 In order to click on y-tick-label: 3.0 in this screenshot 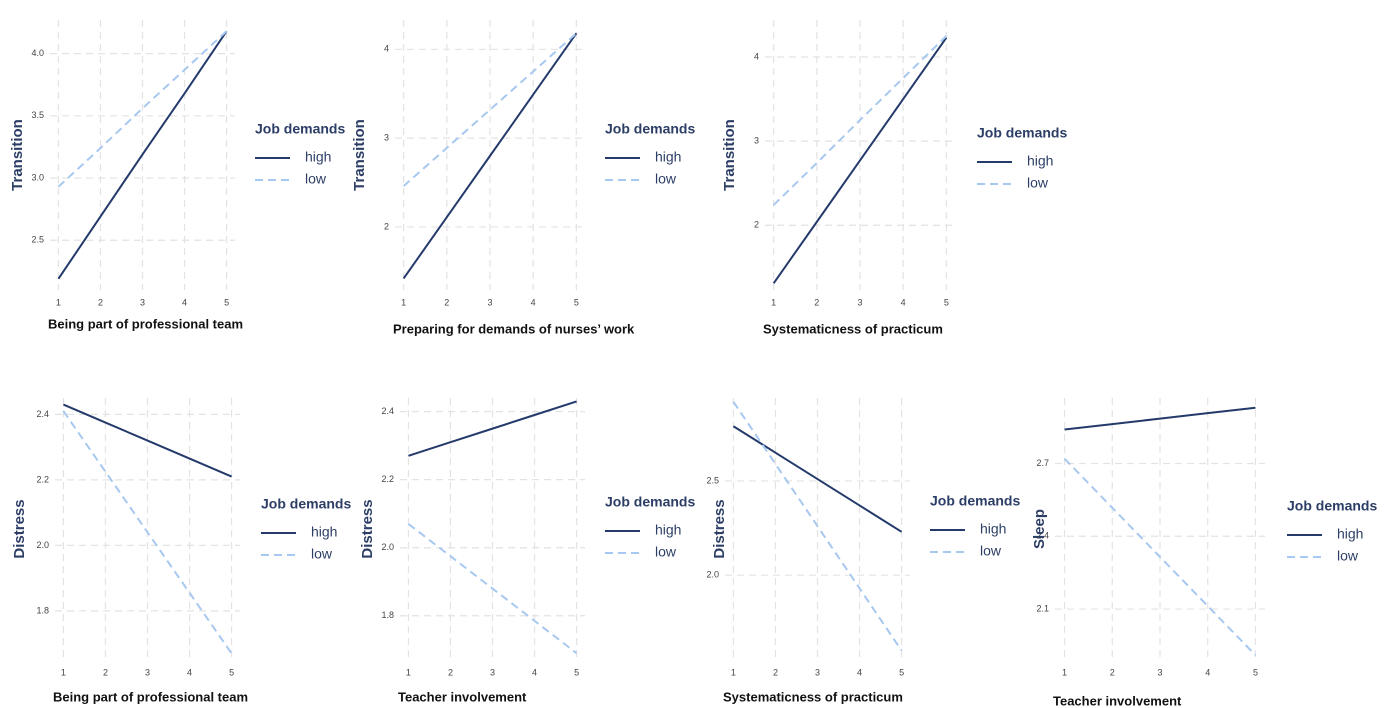, I will do `click(37, 177)`.